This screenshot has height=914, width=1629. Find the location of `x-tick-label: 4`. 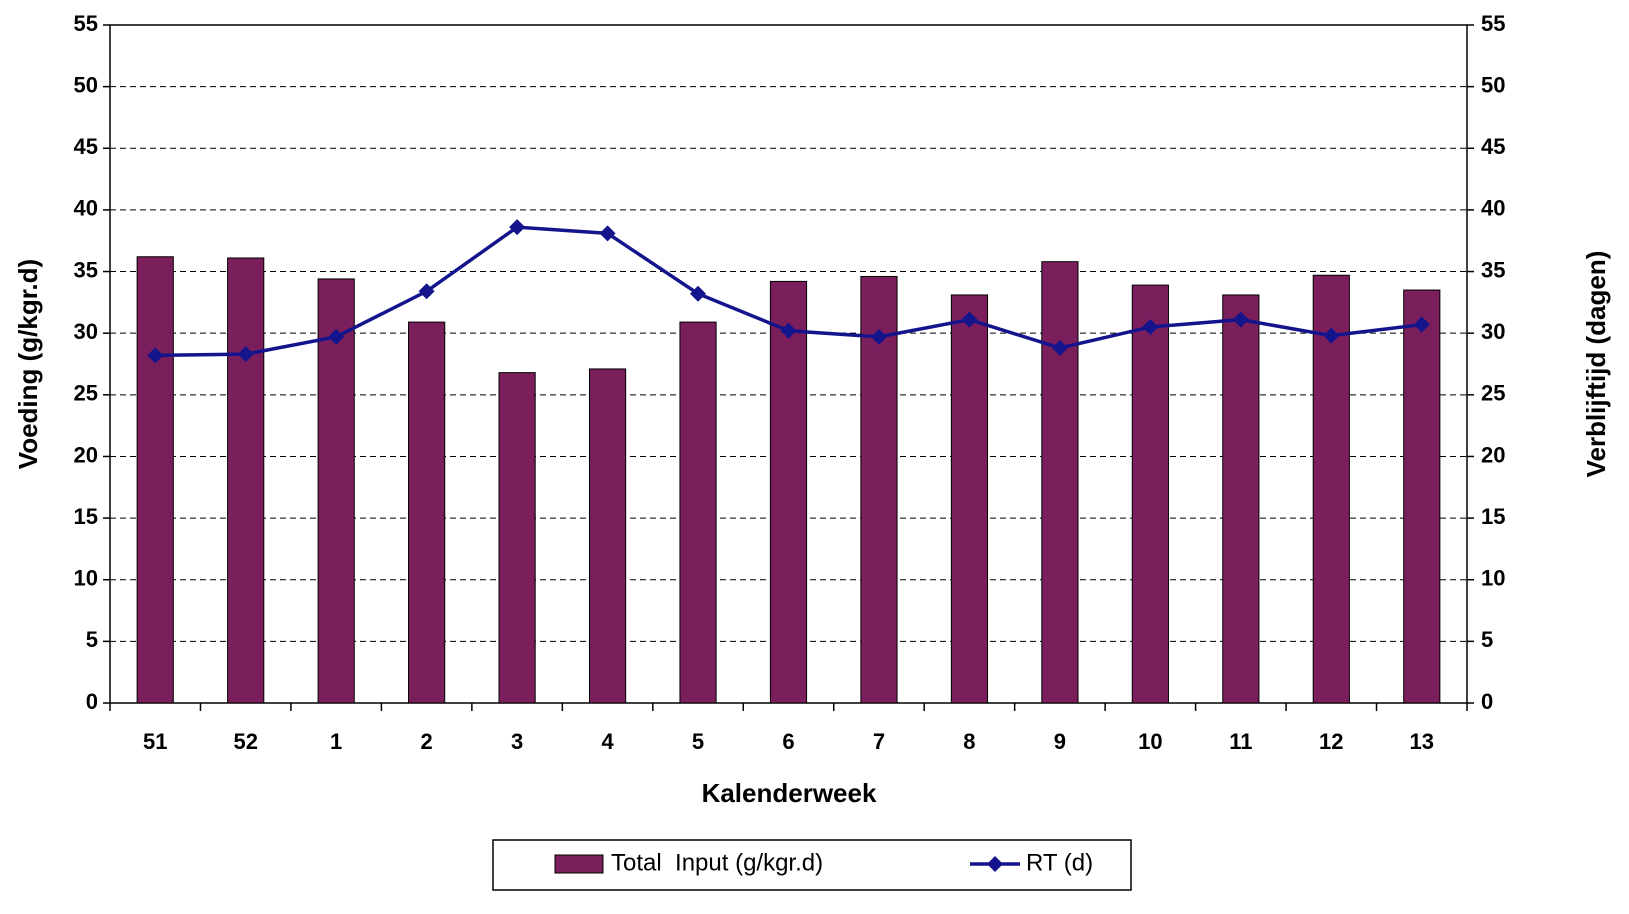

x-tick-label: 4 is located at coordinates (607, 741).